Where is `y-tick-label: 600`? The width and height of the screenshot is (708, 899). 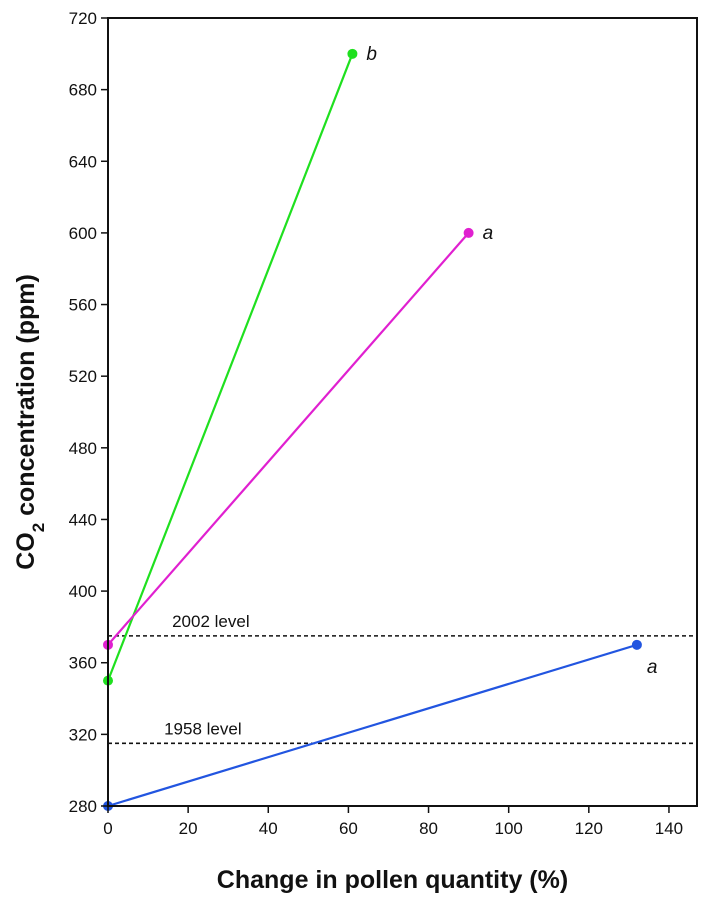
y-tick-label: 600 is located at coordinates (83, 233).